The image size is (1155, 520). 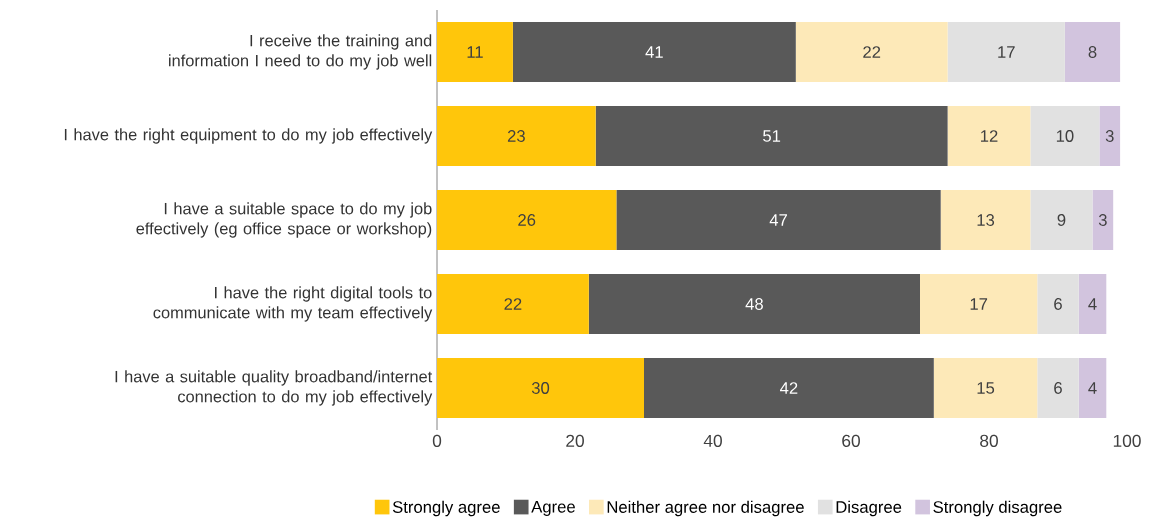 I want to click on data-label: 23, so click(x=516, y=136).